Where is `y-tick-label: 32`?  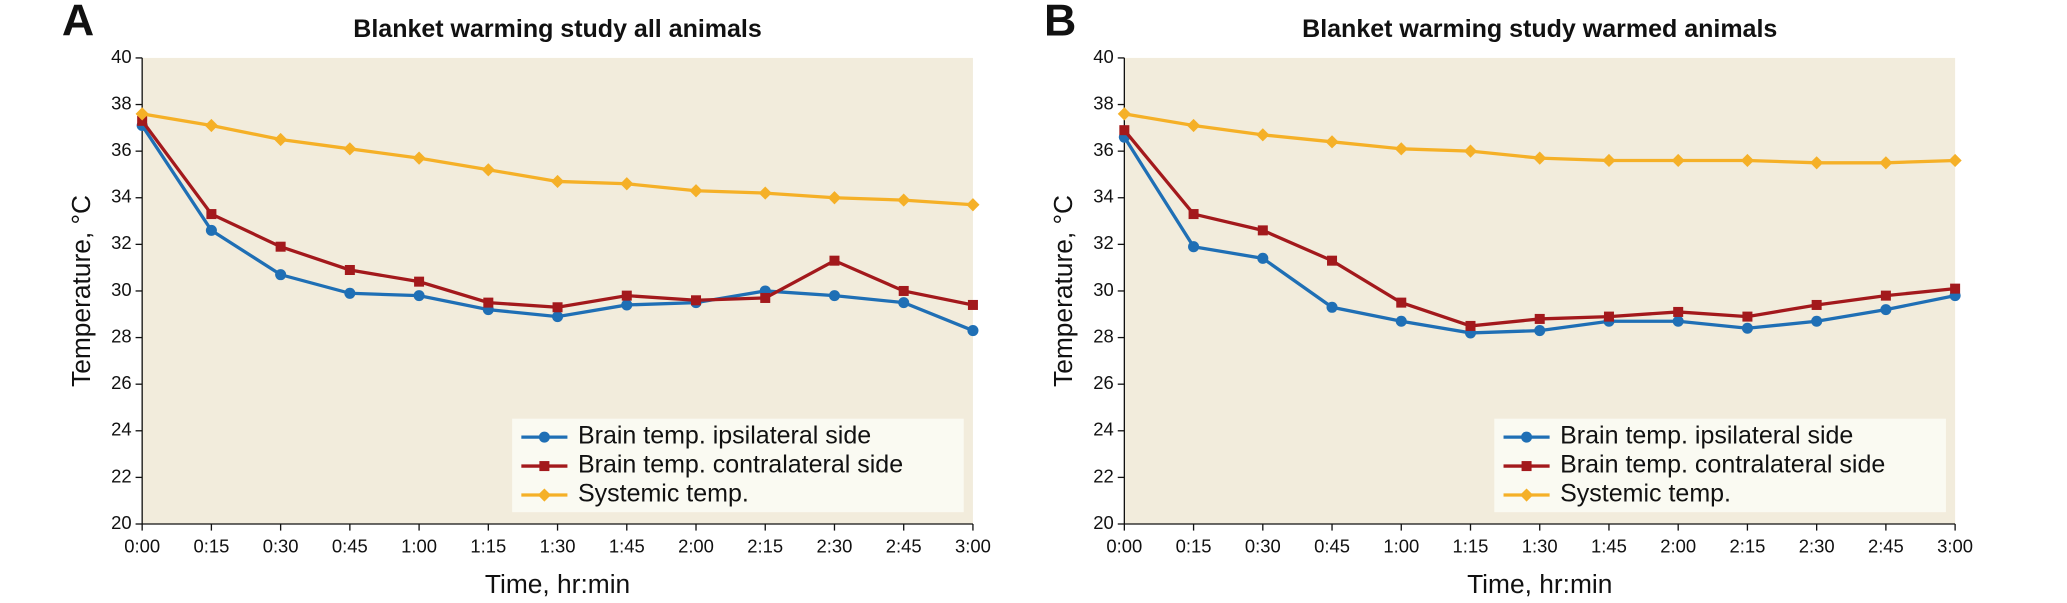
y-tick-label: 32 is located at coordinates (1103, 242).